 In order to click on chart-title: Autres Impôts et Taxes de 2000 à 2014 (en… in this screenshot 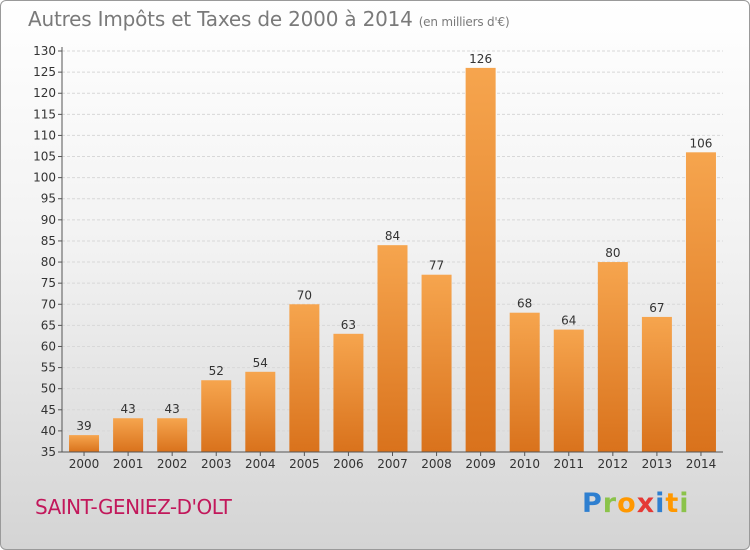, I will do `click(269, 19)`.